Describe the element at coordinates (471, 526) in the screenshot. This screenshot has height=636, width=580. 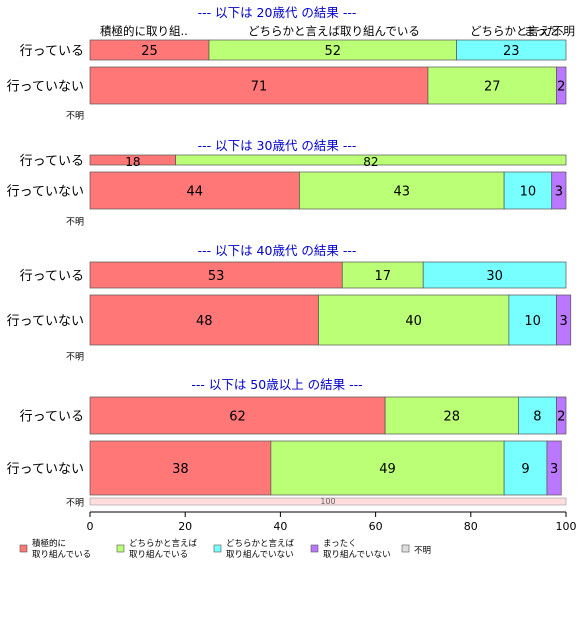
I see `x-tick-label: 80` at that location.